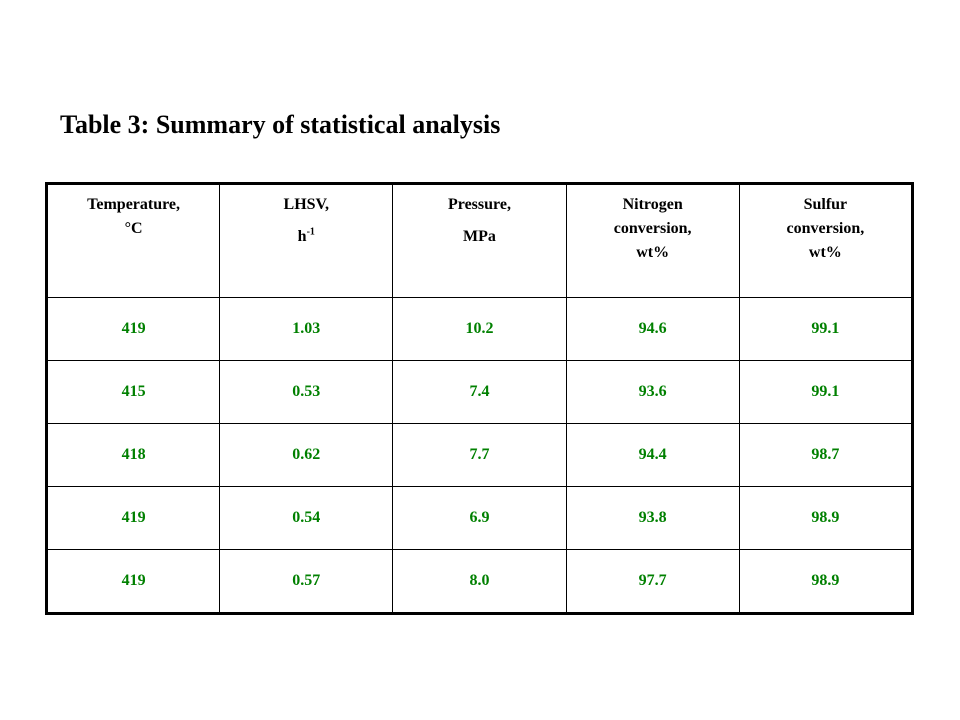 The height and width of the screenshot is (720, 960). I want to click on cell-nitrogen-conversion: 94.6, so click(652, 329).